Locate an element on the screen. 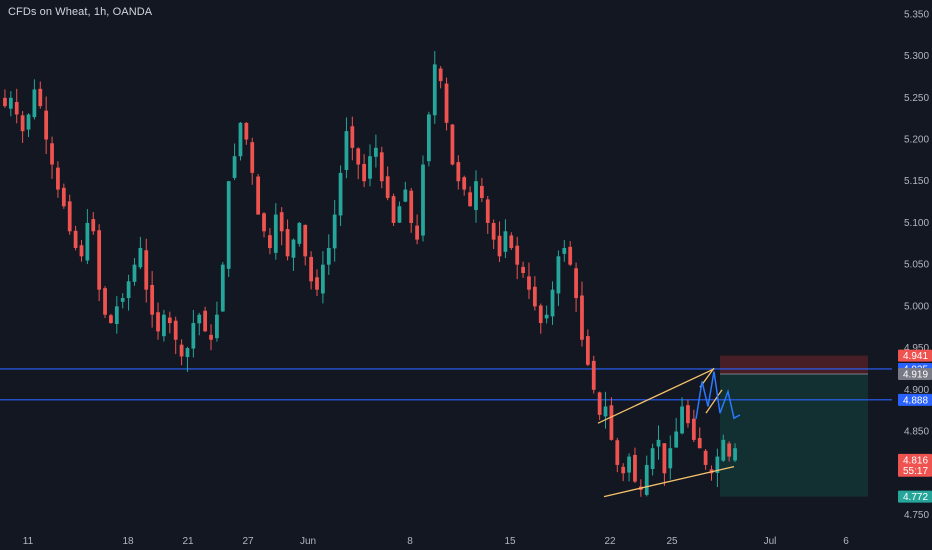  y-tick-label: 5.300 is located at coordinates (916, 56).